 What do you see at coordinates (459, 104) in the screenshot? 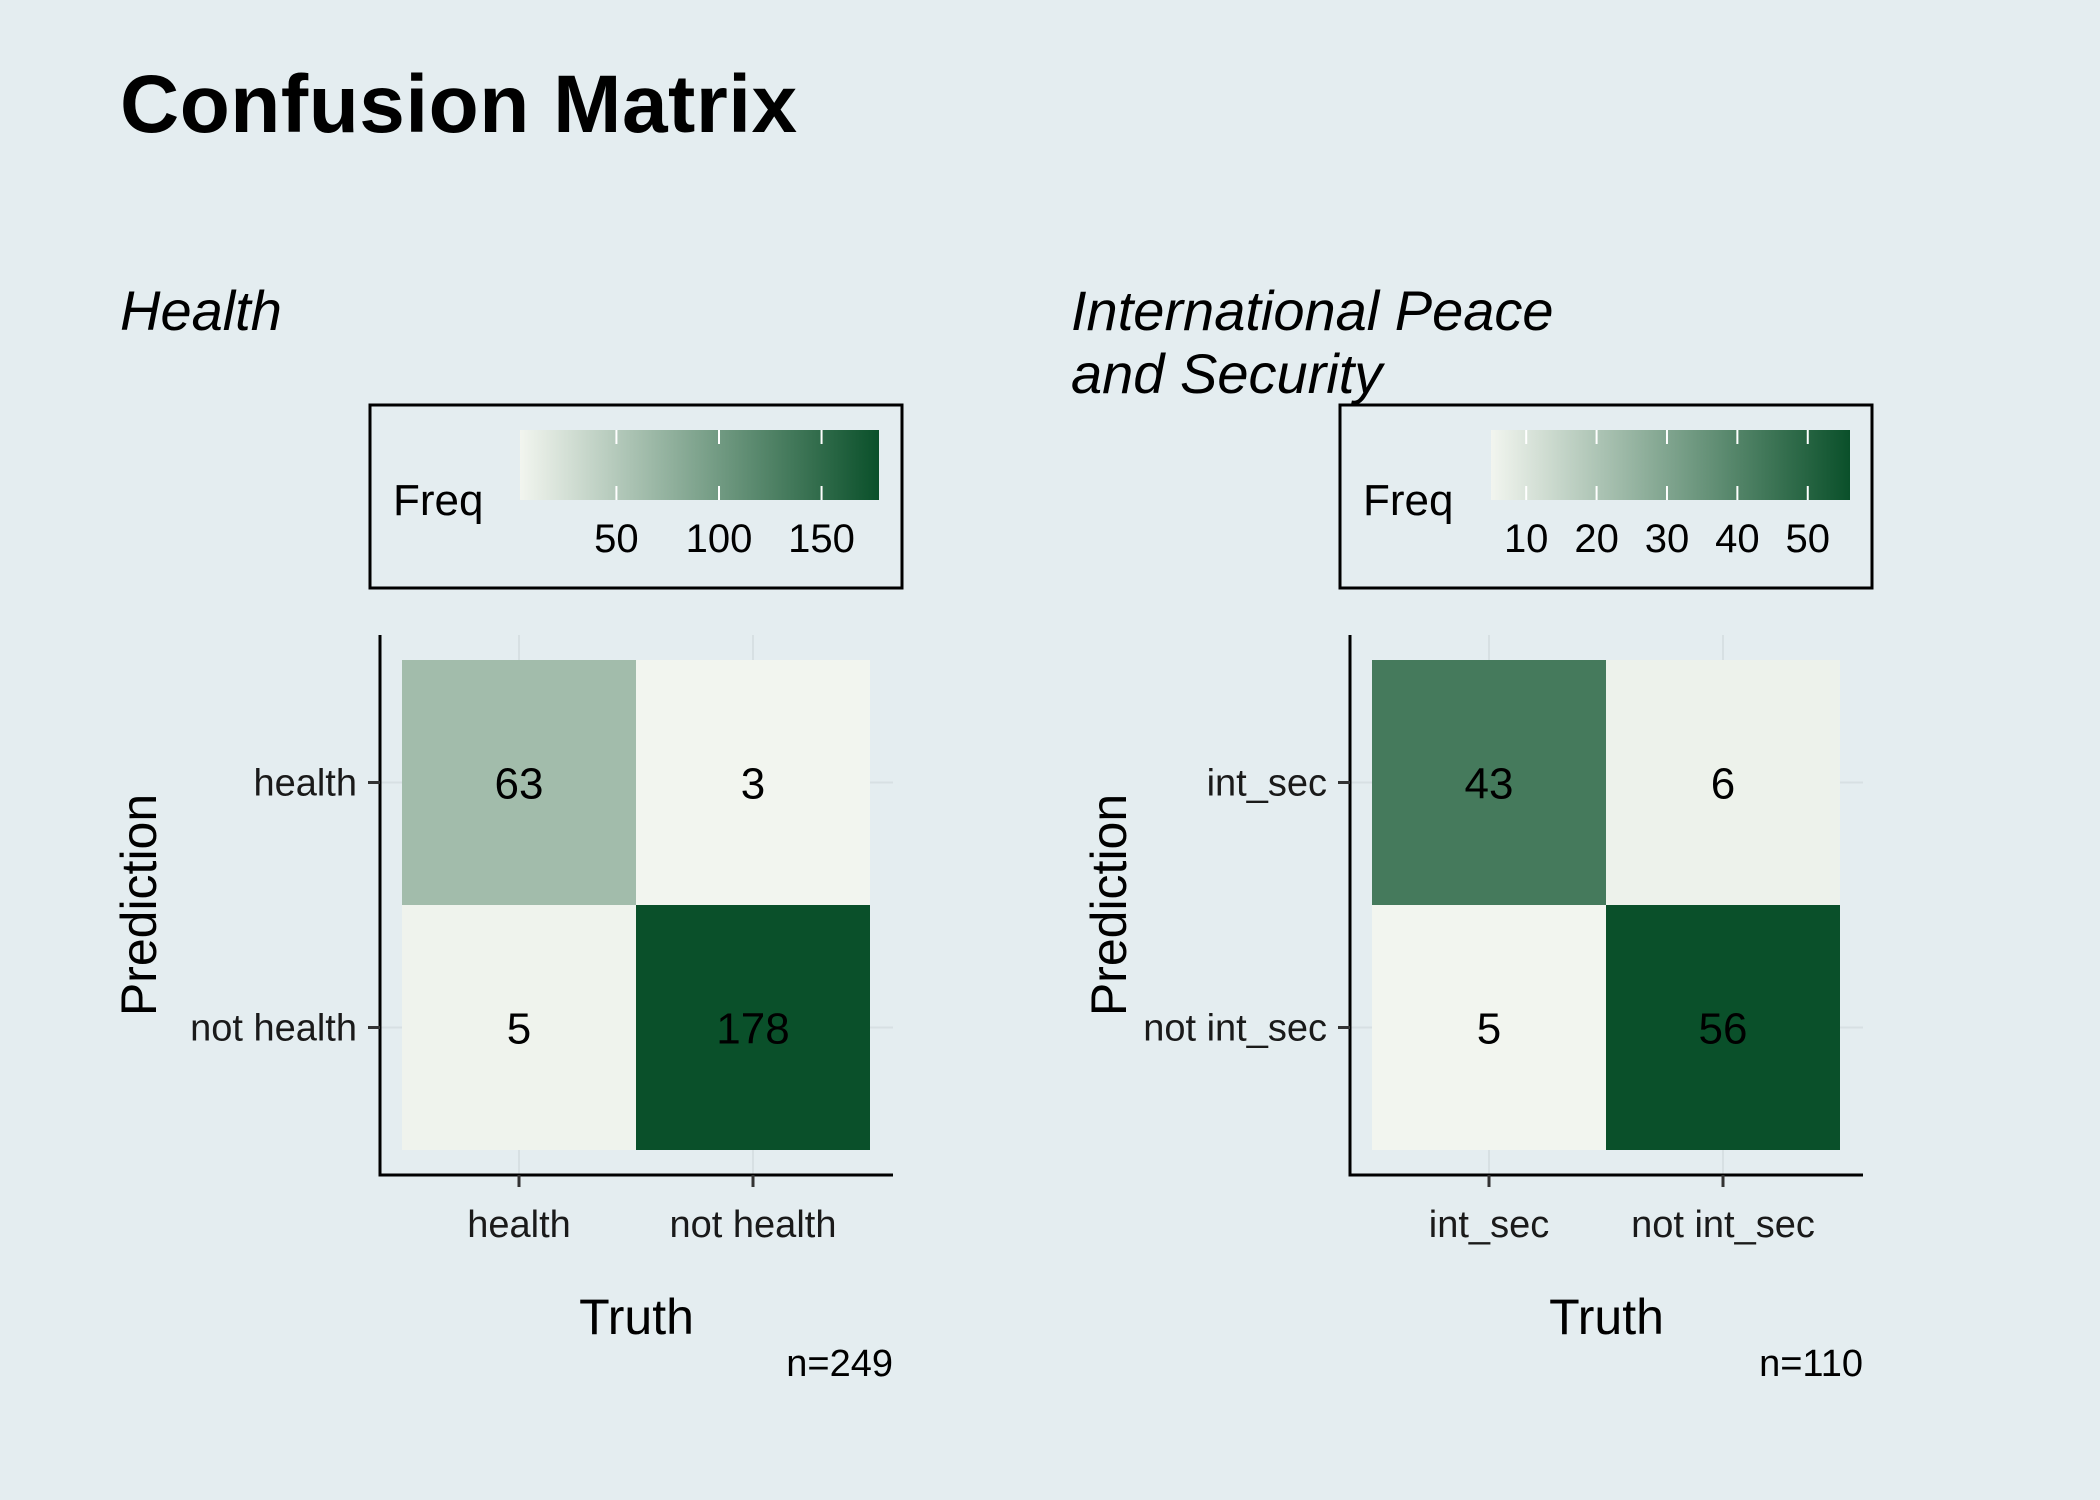
I see `page-title: Confusion Matrix` at bounding box center [459, 104].